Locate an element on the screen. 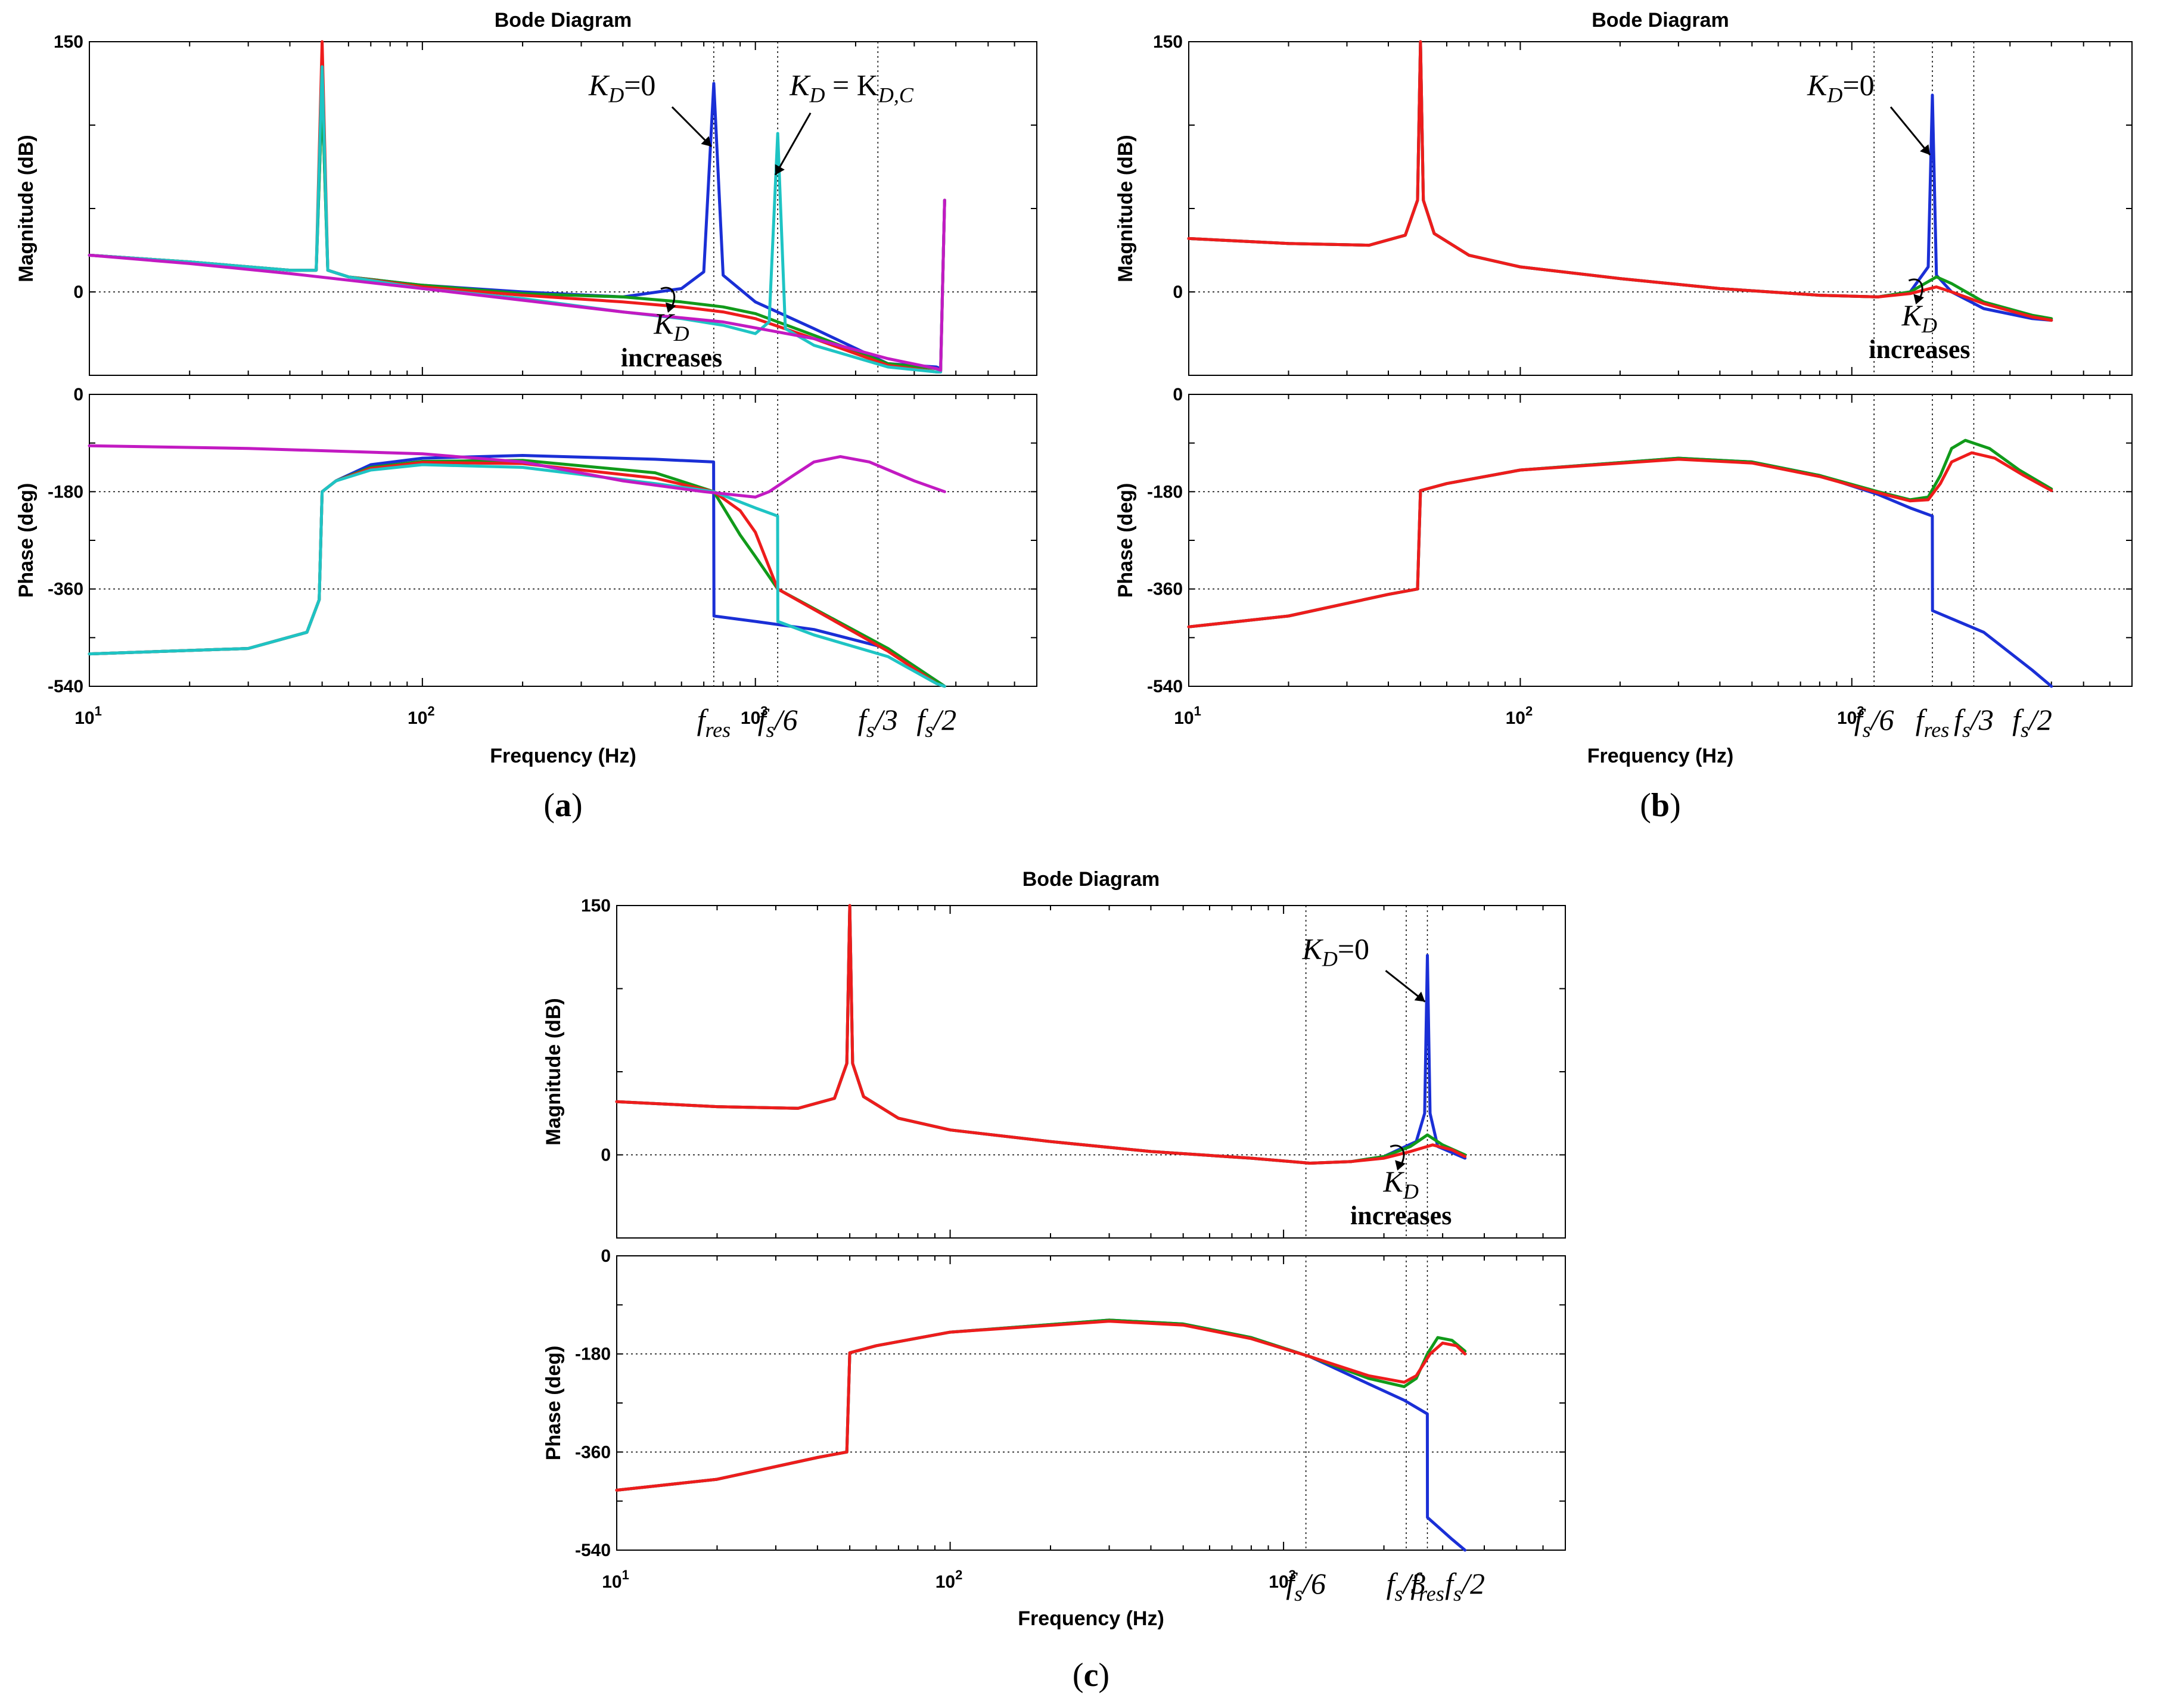 This screenshot has width=2160, height=1708. magnitude-series-magenta is located at coordinates (517, 285).